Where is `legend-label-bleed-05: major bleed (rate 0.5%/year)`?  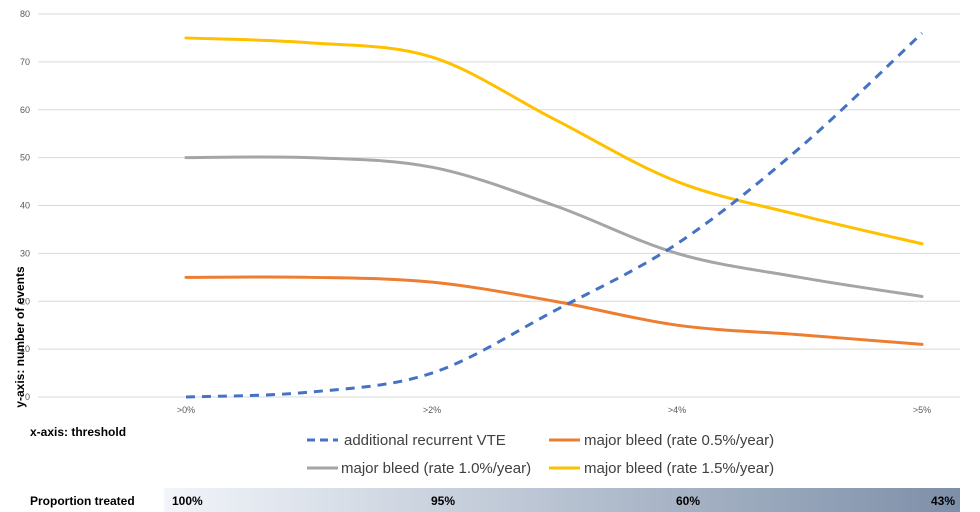
legend-label-bleed-05: major bleed (rate 0.5%/year) is located at coordinates (679, 440).